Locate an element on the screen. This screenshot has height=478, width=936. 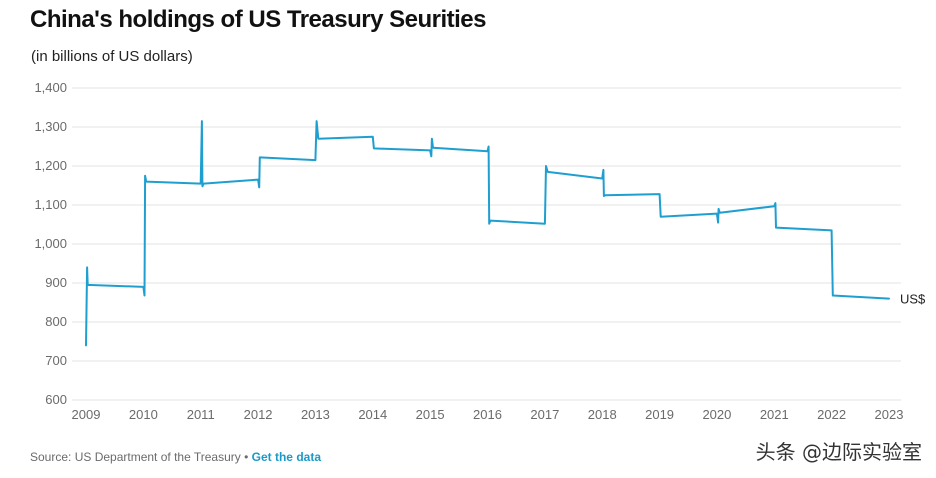
x-tick-label: 2022 is located at coordinates (831, 414).